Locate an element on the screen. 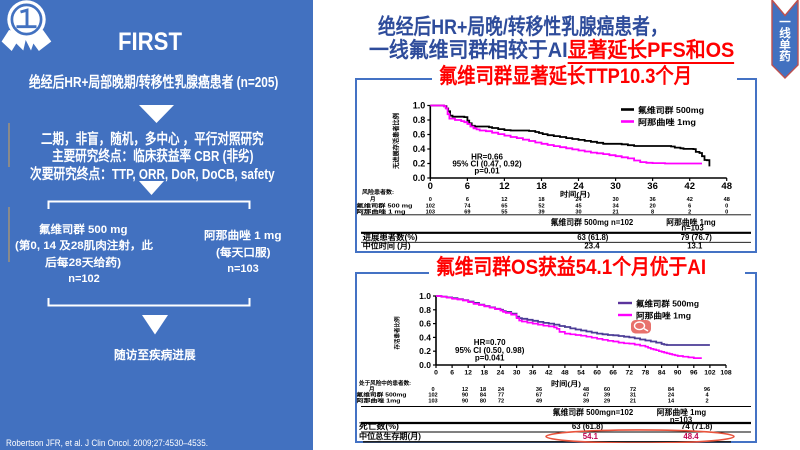  svg-text: 中位时间 (月) is located at coordinates (387, 246).